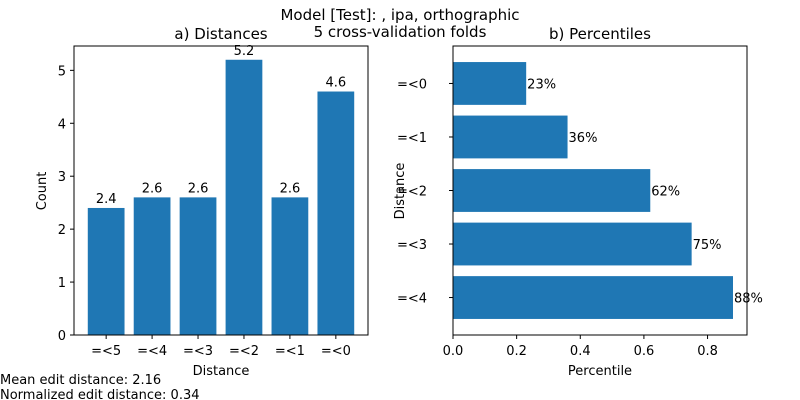 The height and width of the screenshot is (400, 800). What do you see at coordinates (399, 15) in the screenshot?
I see `figure-title-line1: Model [Test]: , ipa, orthographic` at bounding box center [399, 15].